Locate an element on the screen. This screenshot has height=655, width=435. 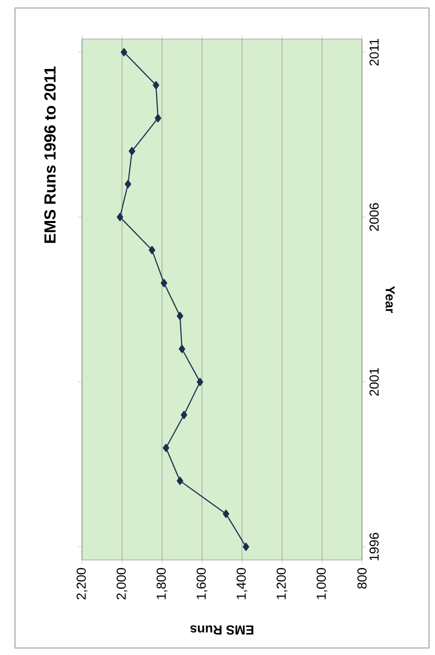
y-tick-label: 1996 is located at coordinates (374, 546).